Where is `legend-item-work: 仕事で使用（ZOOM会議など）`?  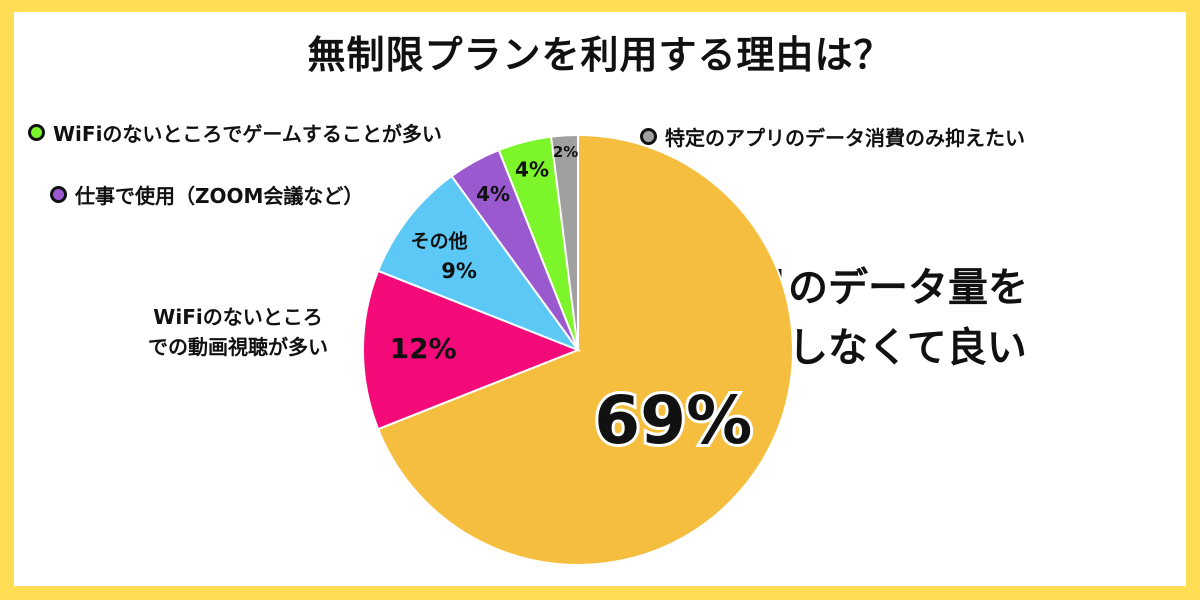
legend-item-work: 仕事で使用（ZOOM会議など） is located at coordinates (206, 194).